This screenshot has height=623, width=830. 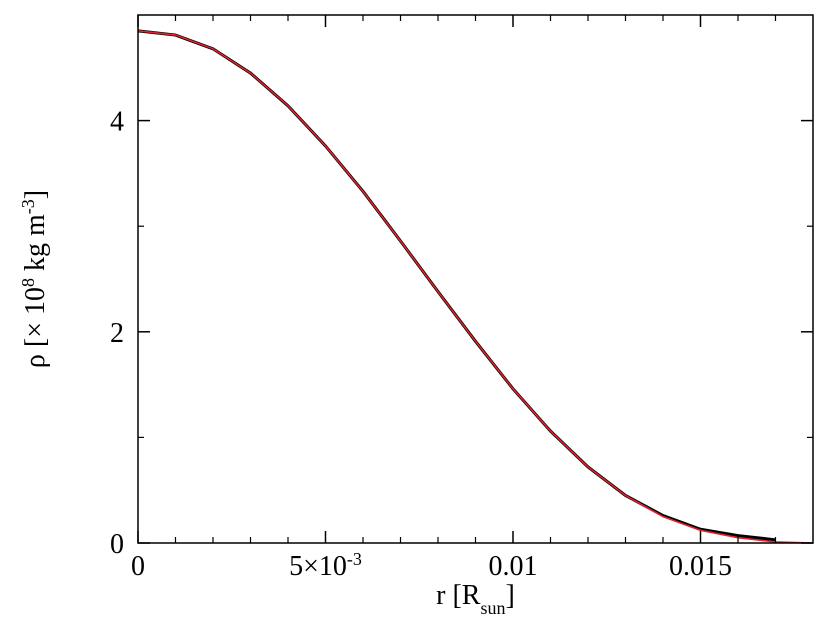 I want to click on x-tick-label: 0.01, so click(x=513, y=566).